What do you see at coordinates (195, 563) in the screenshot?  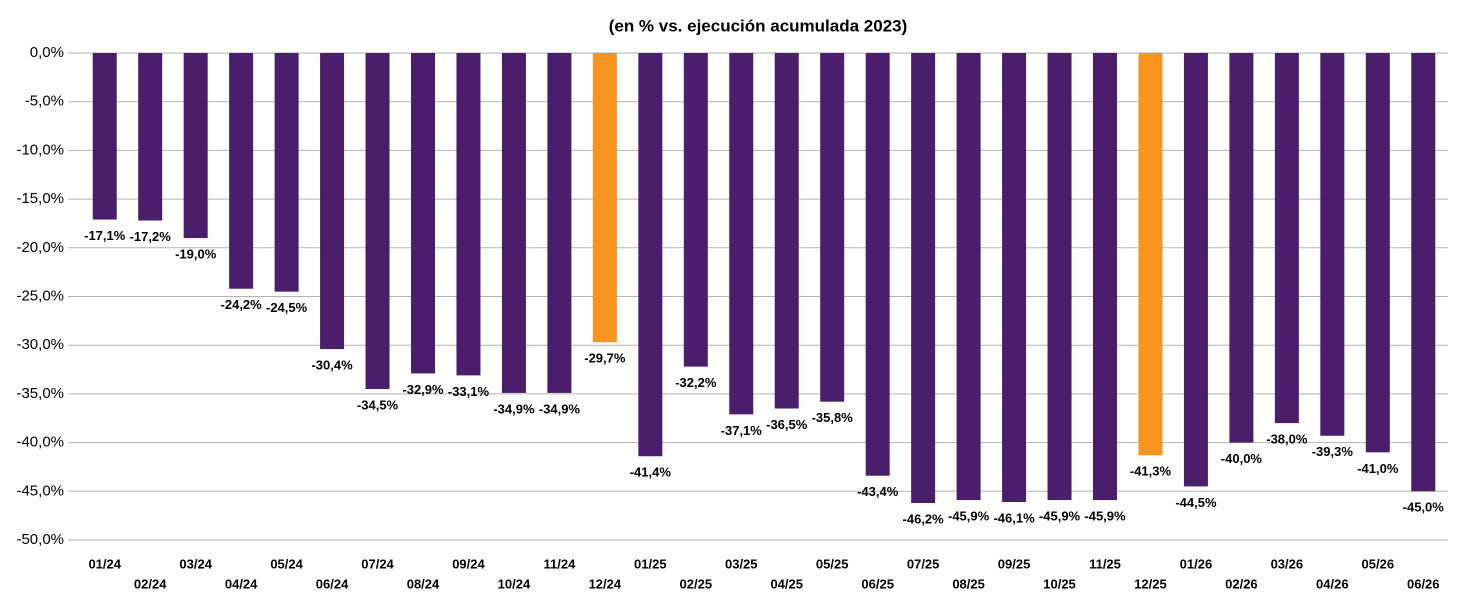 I see `x-tick-label: 03/24` at bounding box center [195, 563].